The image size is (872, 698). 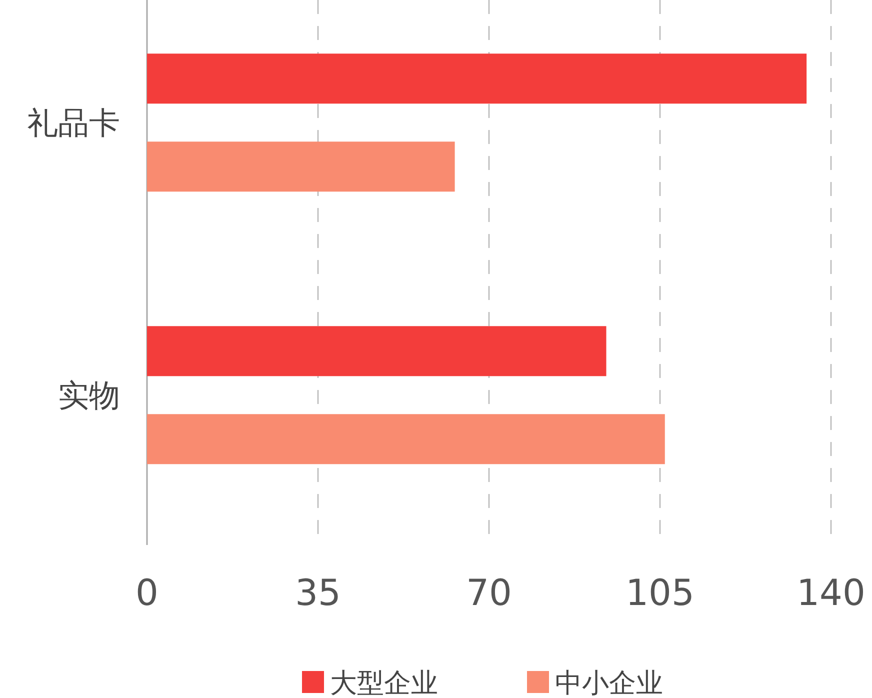 What do you see at coordinates (384, 683) in the screenshot?
I see `legend-label: 大型企业` at bounding box center [384, 683].